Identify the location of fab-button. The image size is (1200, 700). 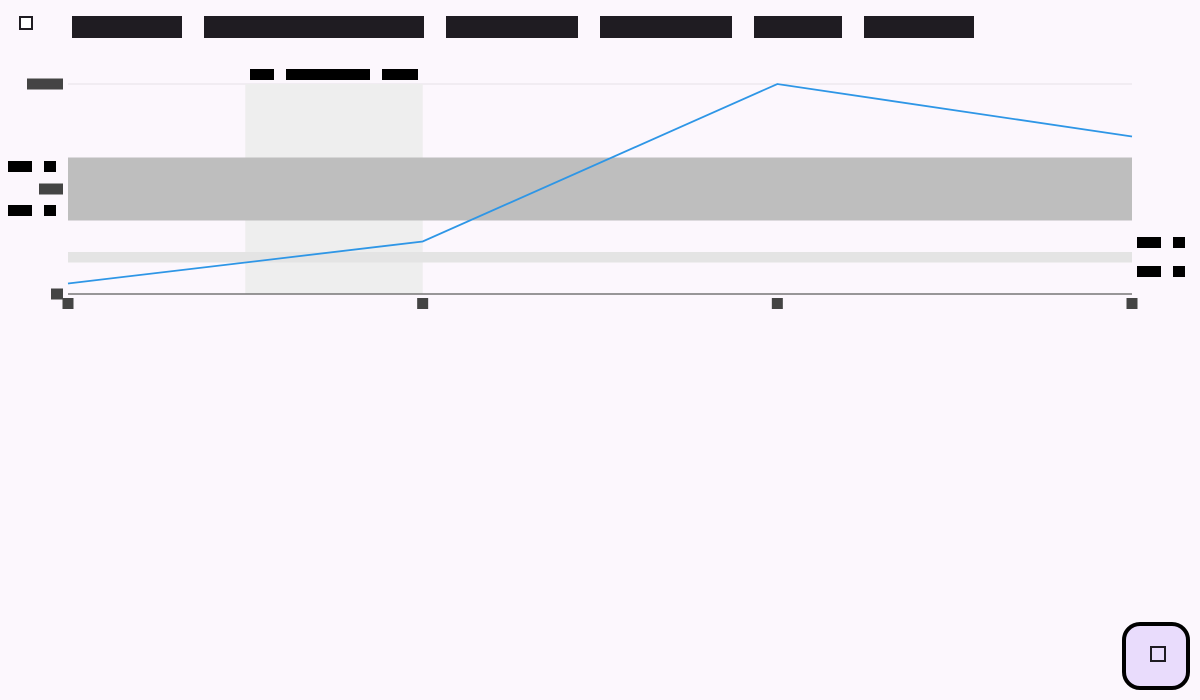
(1156, 656).